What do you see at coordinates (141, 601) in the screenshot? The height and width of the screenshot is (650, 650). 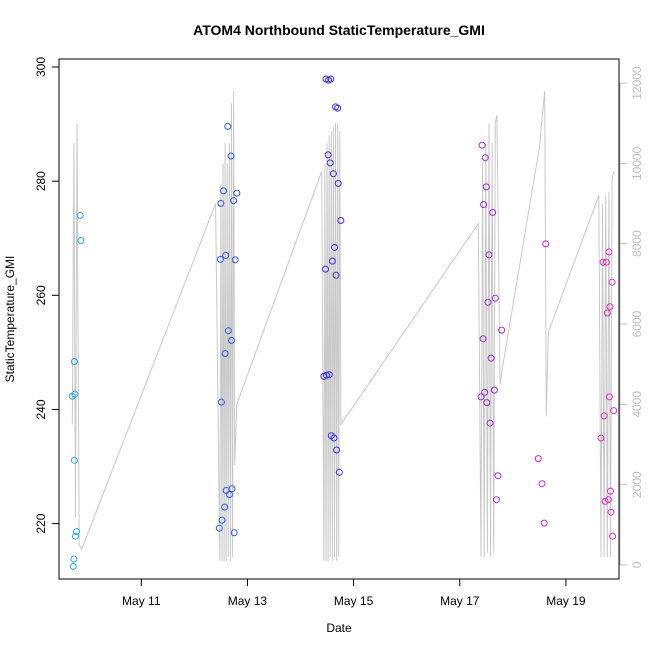 I see `x-tick-label: May 11` at bounding box center [141, 601].